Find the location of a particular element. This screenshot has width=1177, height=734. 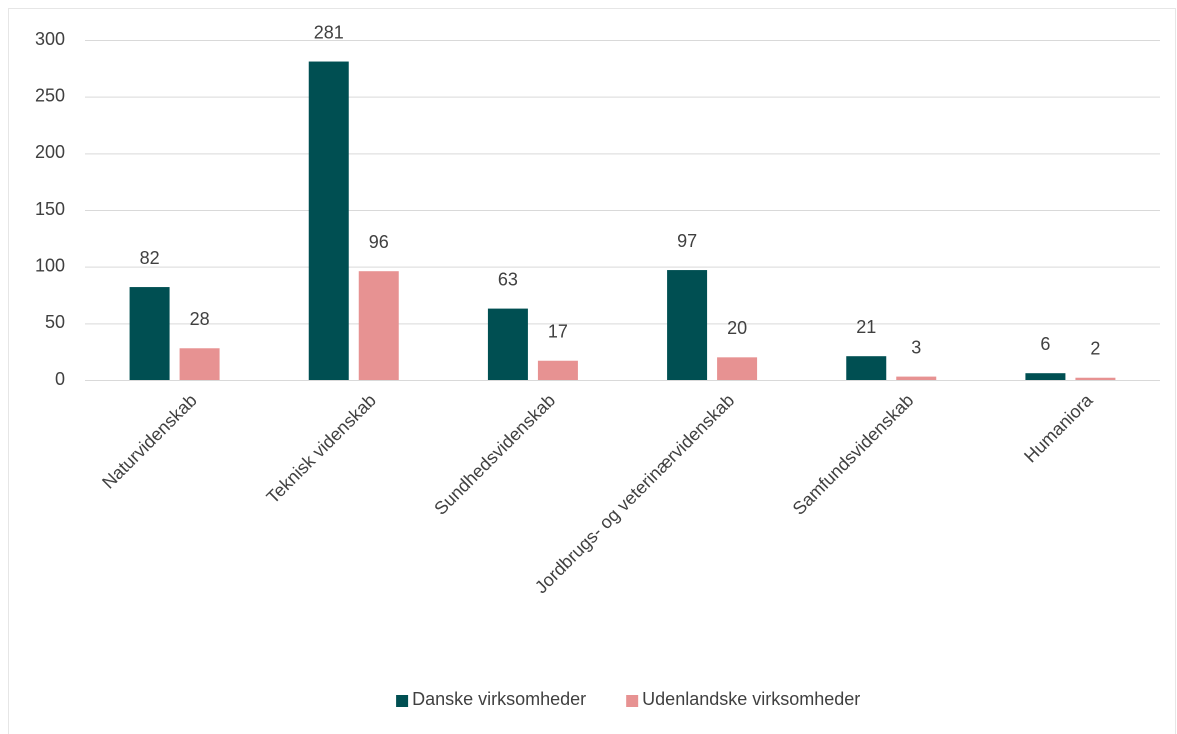

data-label: 28 is located at coordinates (200, 319).